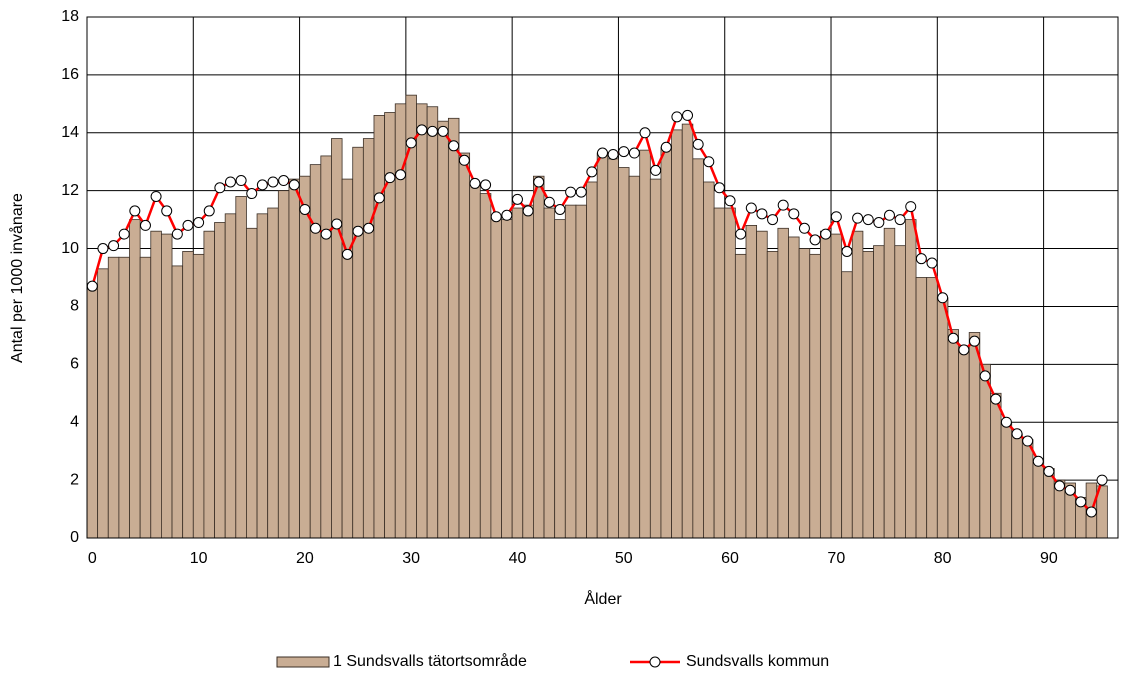 The image size is (1128, 678). I want to click on x-tick-label: 20, so click(305, 558).